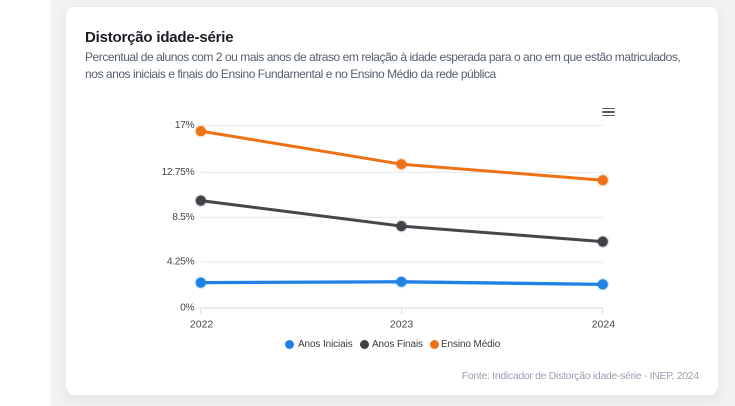 Image resolution: width=735 pixels, height=406 pixels. I want to click on svg-text: 2022, so click(202, 325).